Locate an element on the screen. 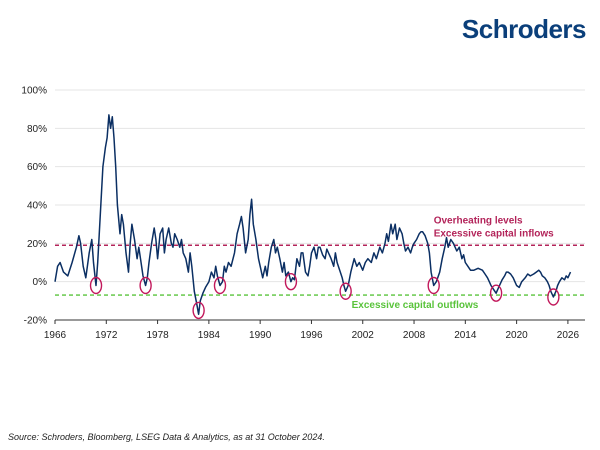  y-tick-label: 20% is located at coordinates (37, 244).